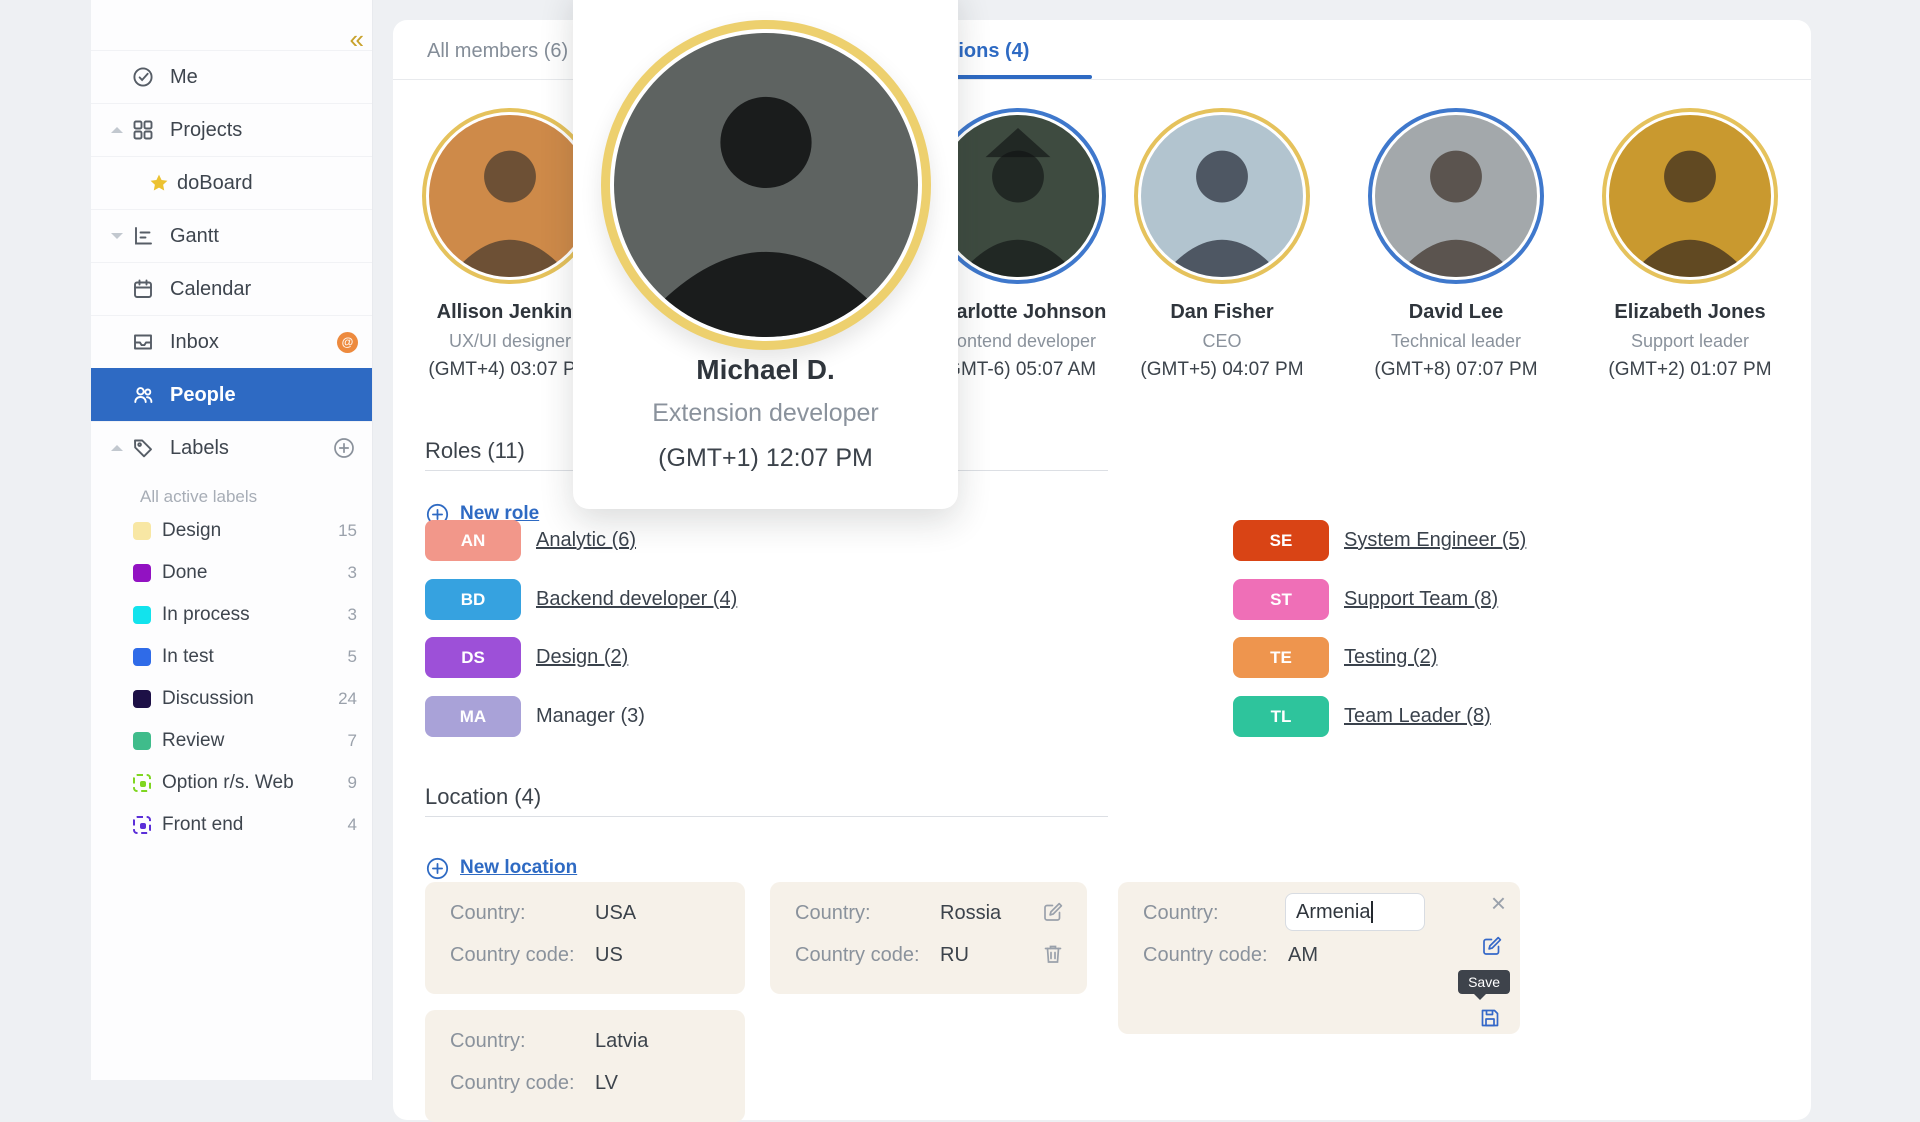 The width and height of the screenshot is (1920, 1122). What do you see at coordinates (510, 312) in the screenshot?
I see `member-name: Allison Jenkins` at bounding box center [510, 312].